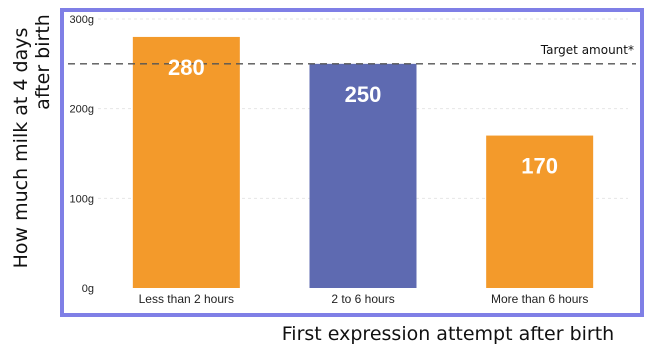 This screenshot has height=345, width=655. I want to click on y-axis-title-line-2: after birth, so click(43, 62).